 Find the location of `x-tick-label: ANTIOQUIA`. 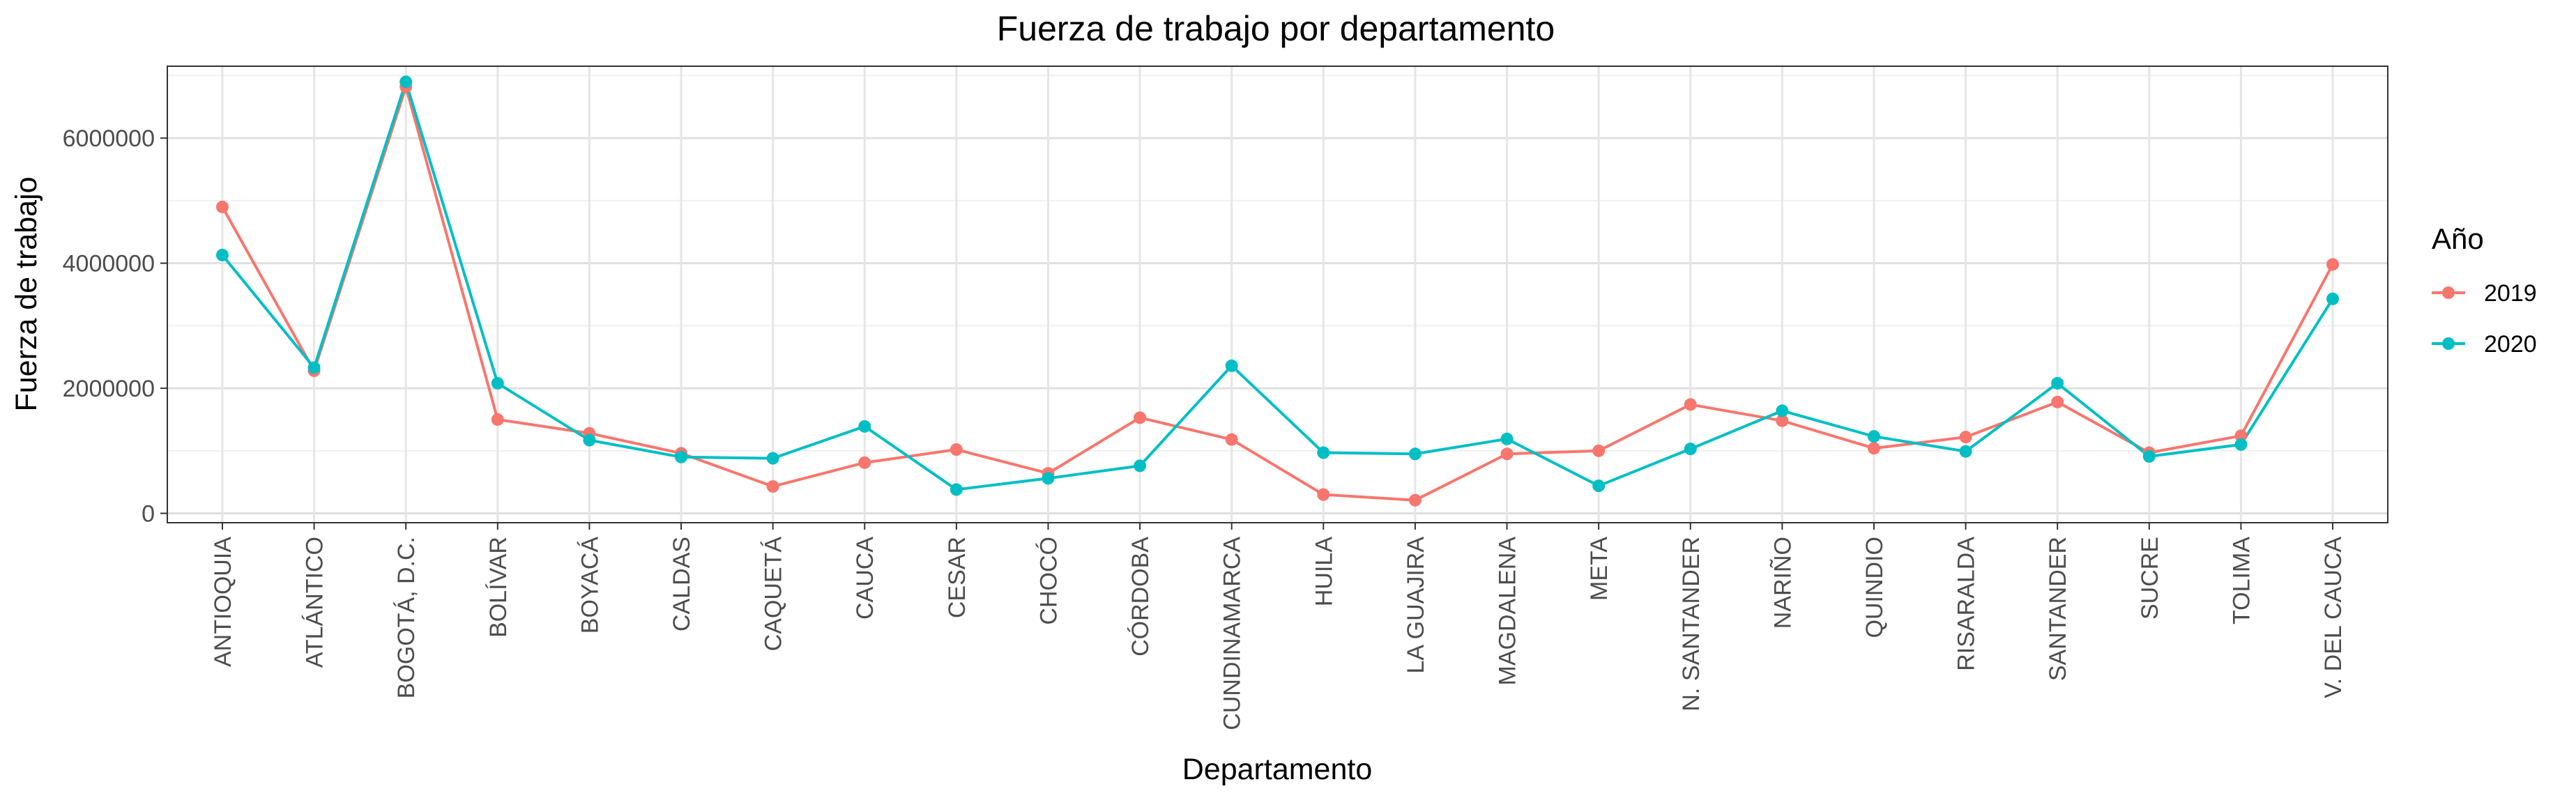

x-tick-label: ANTIOQUIA is located at coordinates (223, 602).